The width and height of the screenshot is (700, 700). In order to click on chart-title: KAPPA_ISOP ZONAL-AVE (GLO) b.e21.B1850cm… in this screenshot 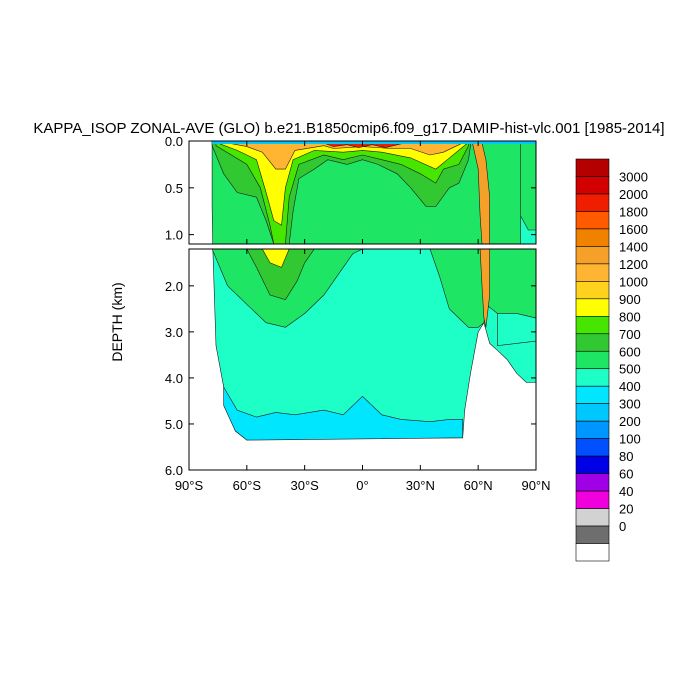, I will do `click(348, 128)`.